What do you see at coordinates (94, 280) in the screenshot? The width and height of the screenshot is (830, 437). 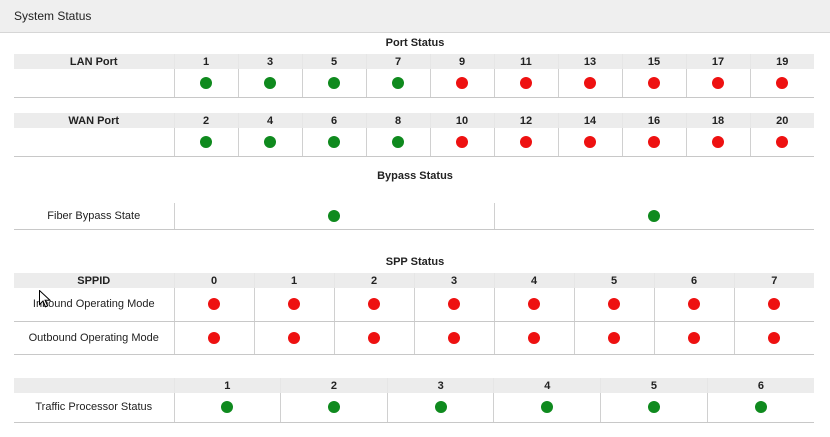 I see `sppid-label: SPPID` at bounding box center [94, 280].